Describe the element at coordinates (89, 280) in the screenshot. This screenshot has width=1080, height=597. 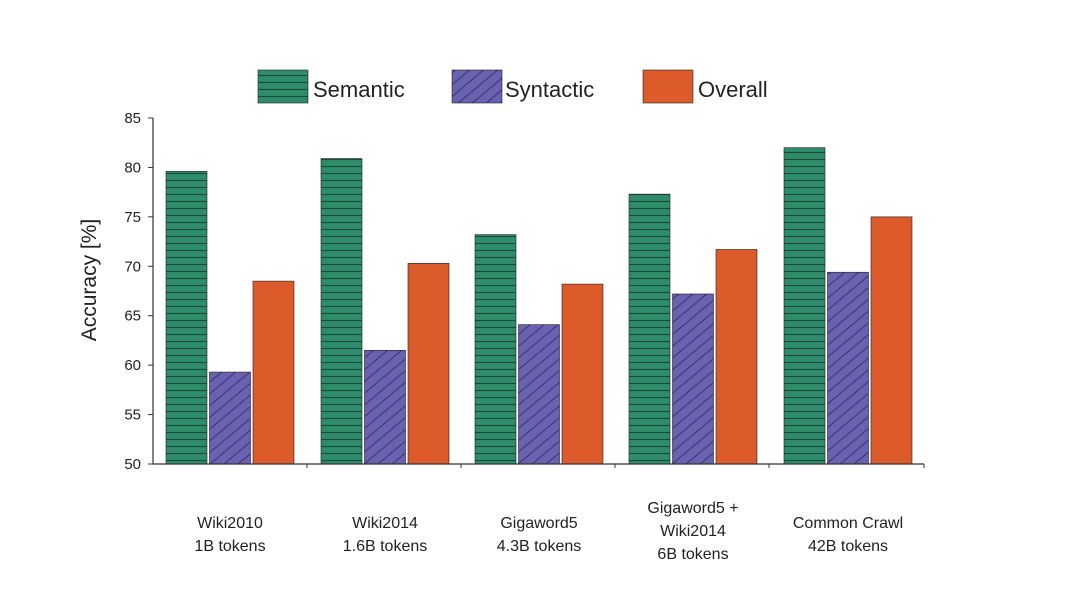
I see `y-axis-label: Accuracy [%]` at that location.